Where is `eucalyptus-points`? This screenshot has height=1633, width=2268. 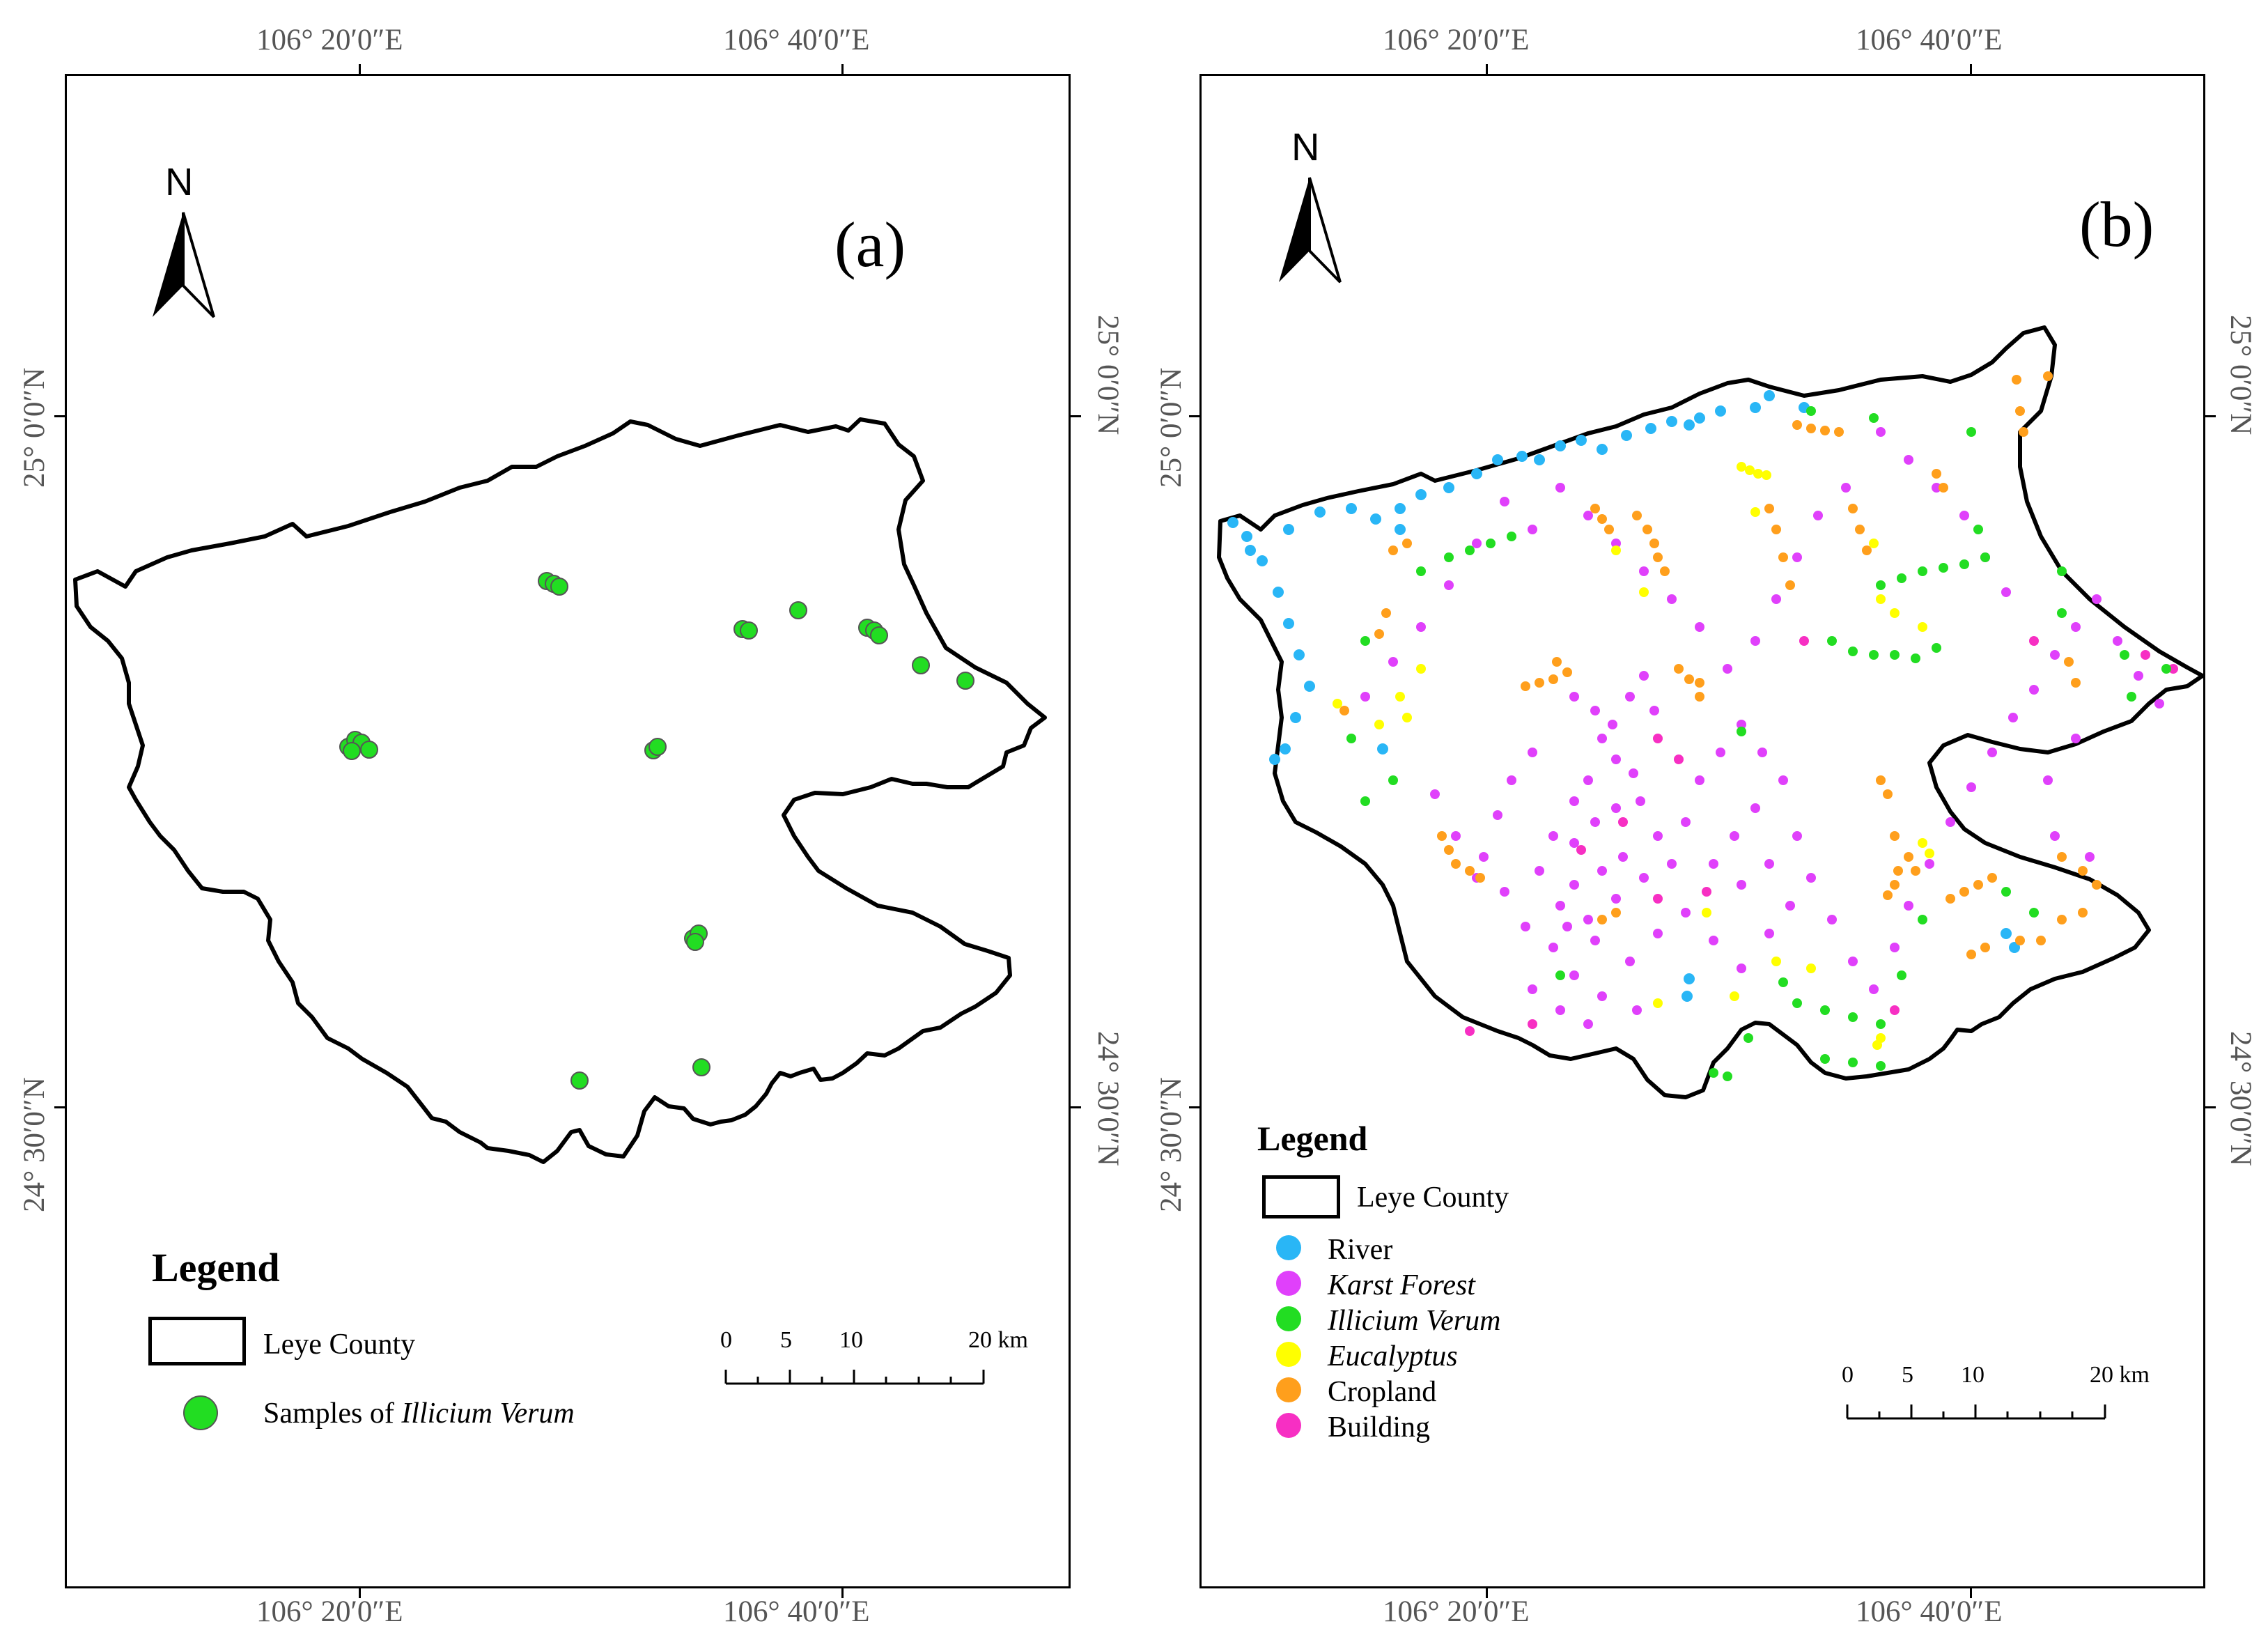
eucalyptus-points is located at coordinates (1633, 756).